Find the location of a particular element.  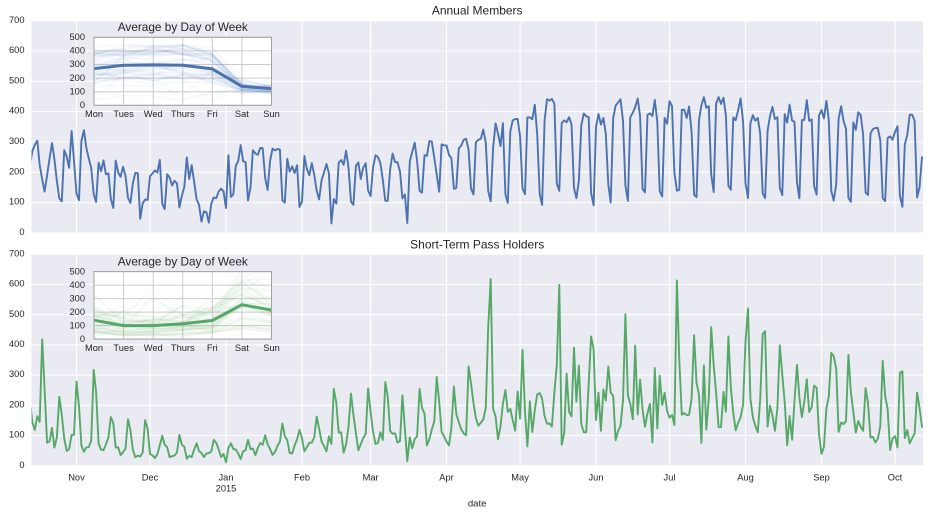

svg-text: Apr is located at coordinates (446, 478).